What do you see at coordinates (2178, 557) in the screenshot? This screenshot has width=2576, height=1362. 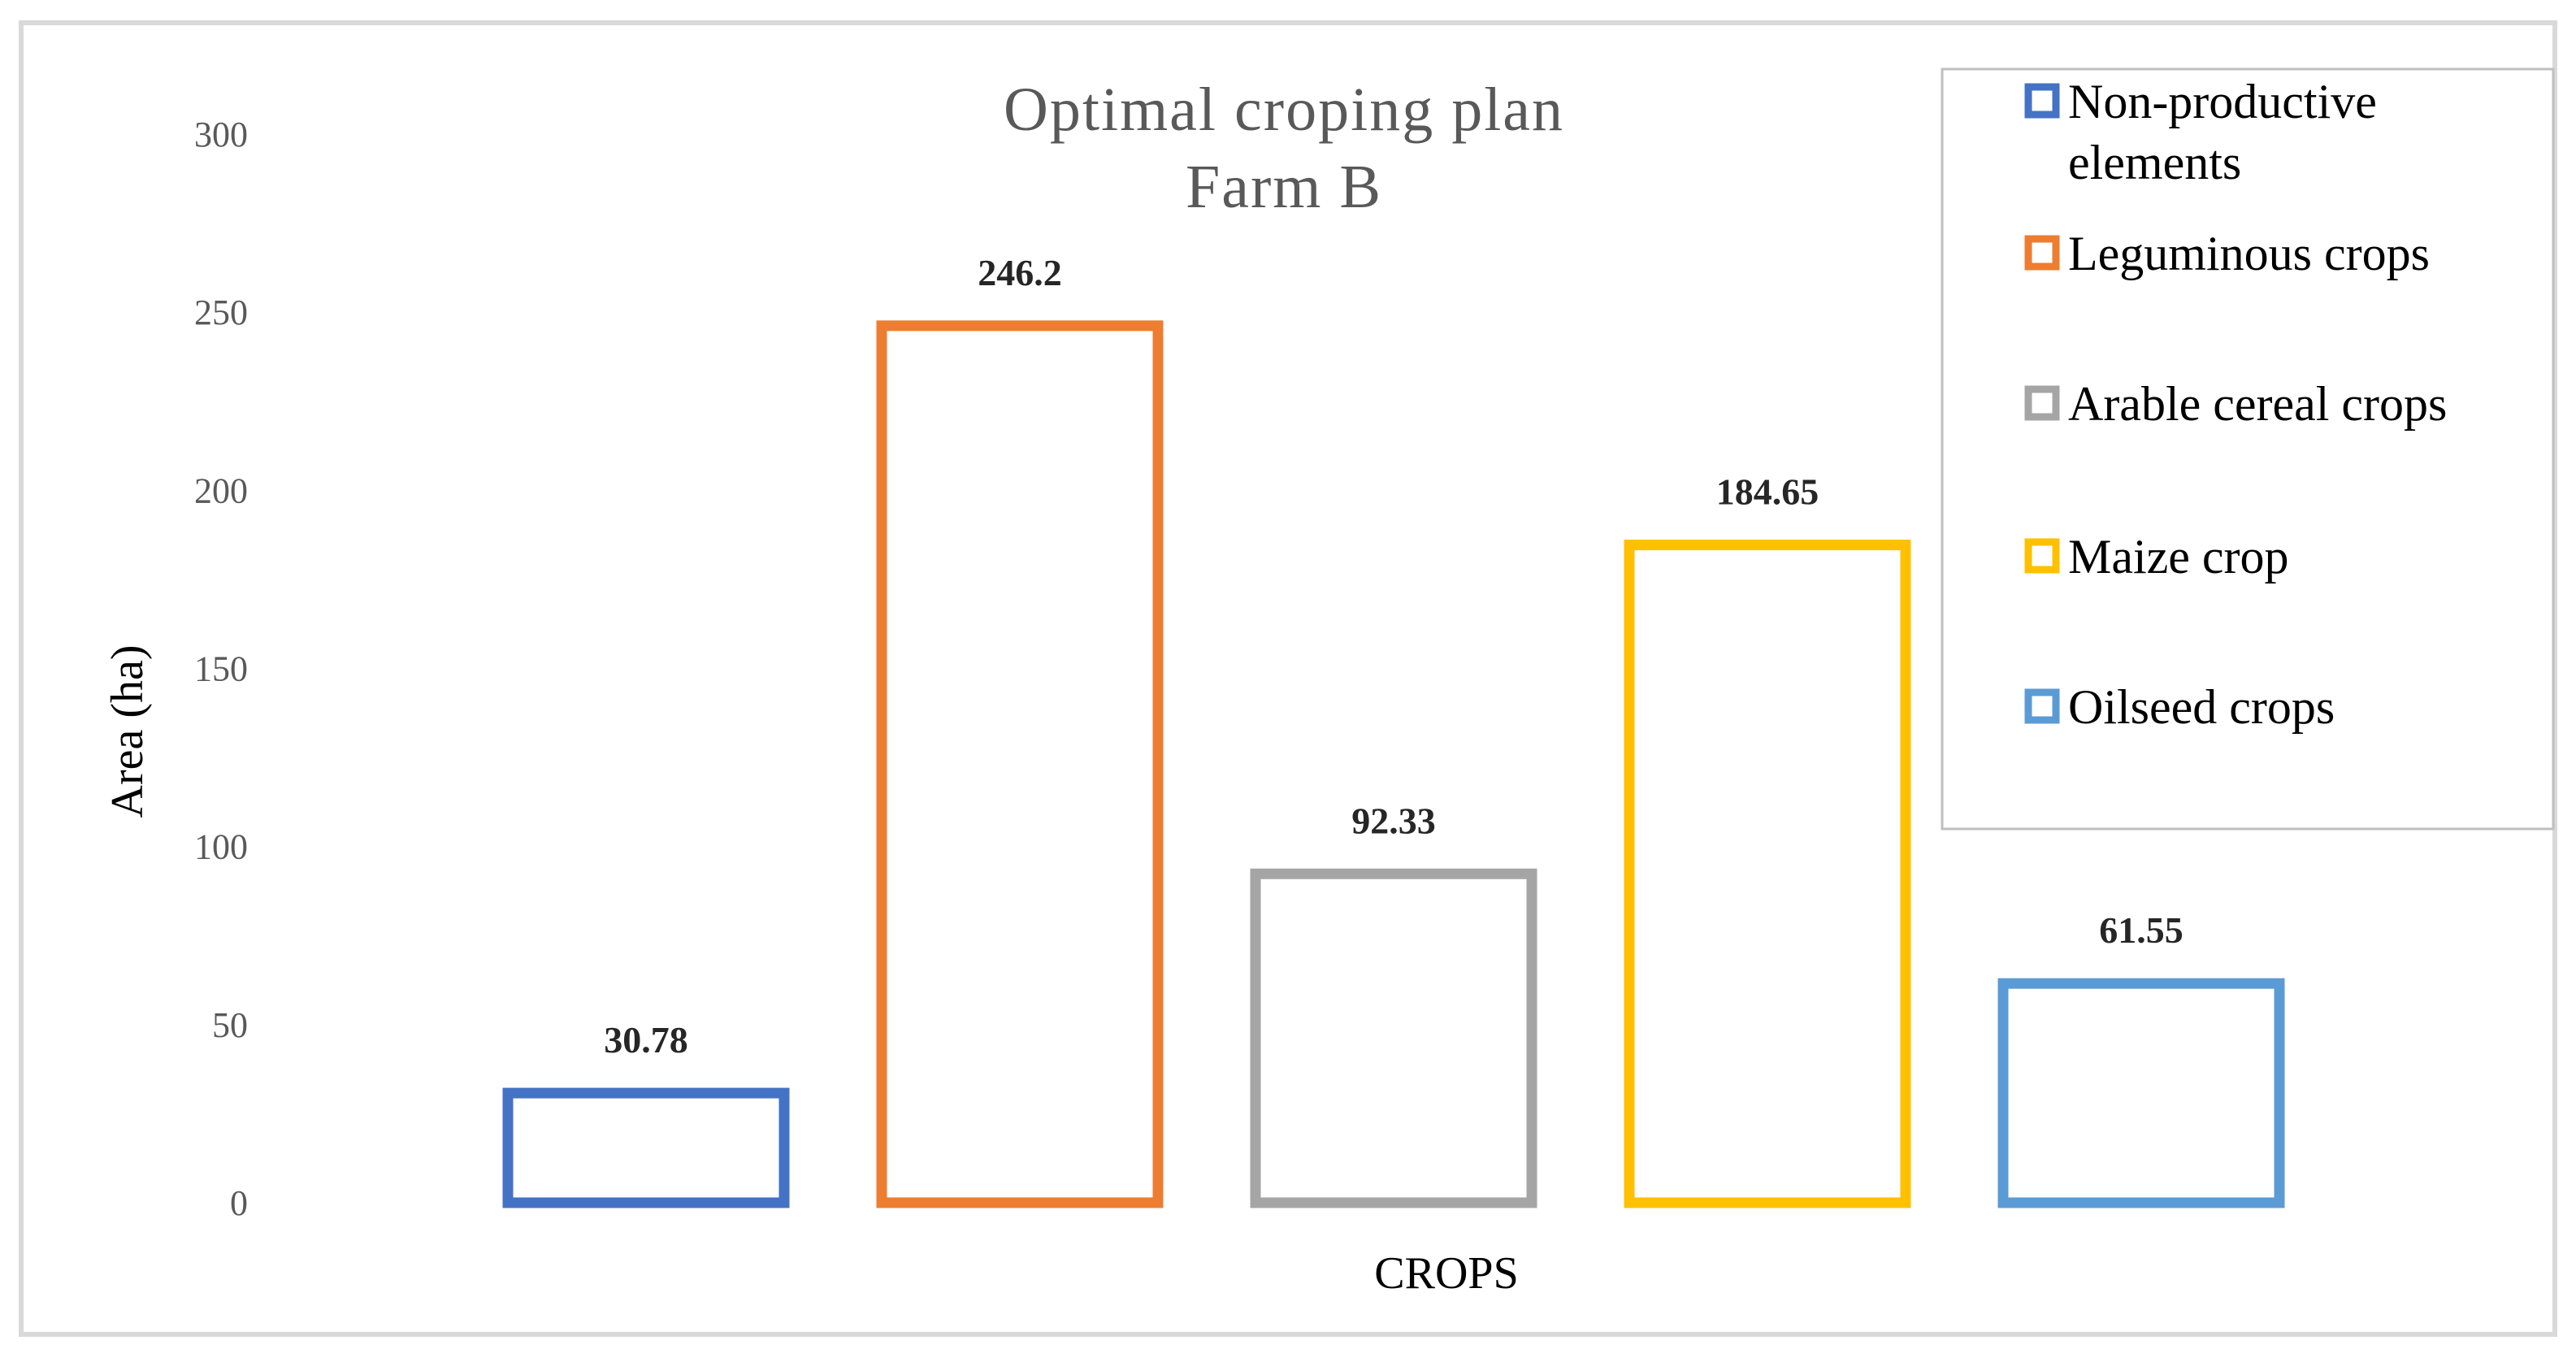 I see `legend-label: Maize crop` at bounding box center [2178, 557].